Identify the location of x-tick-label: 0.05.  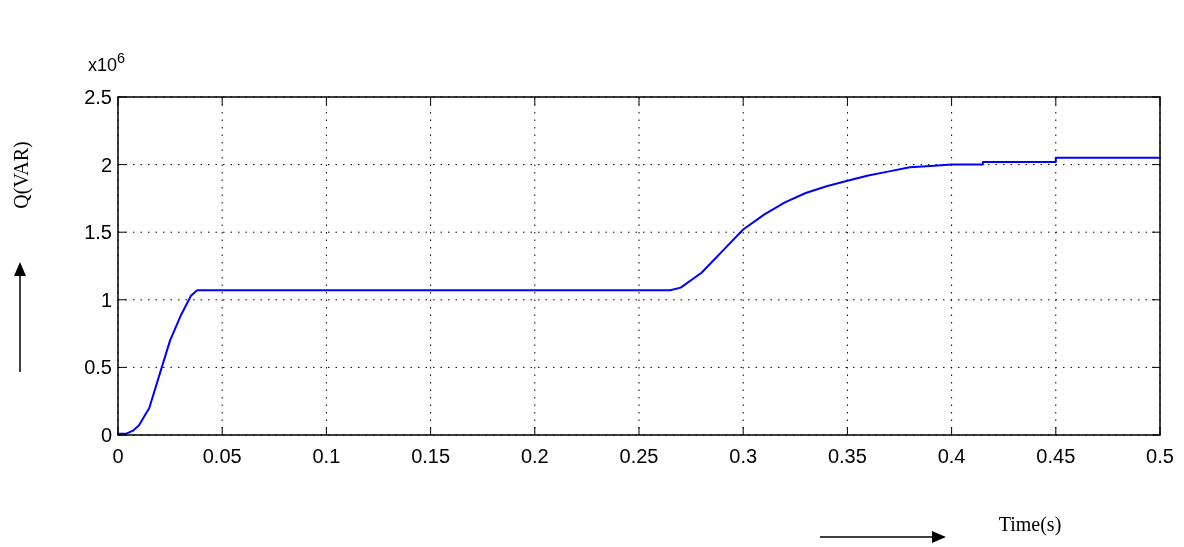
(222, 456).